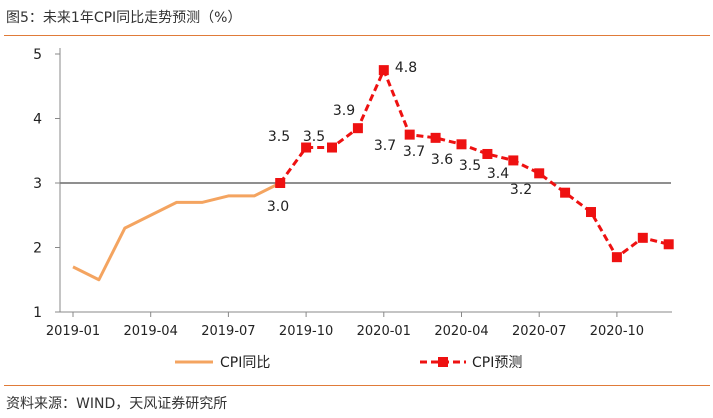  What do you see at coordinates (245, 363) in the screenshot?
I see `legend-label-cpi-actual: CPI同比` at bounding box center [245, 363].